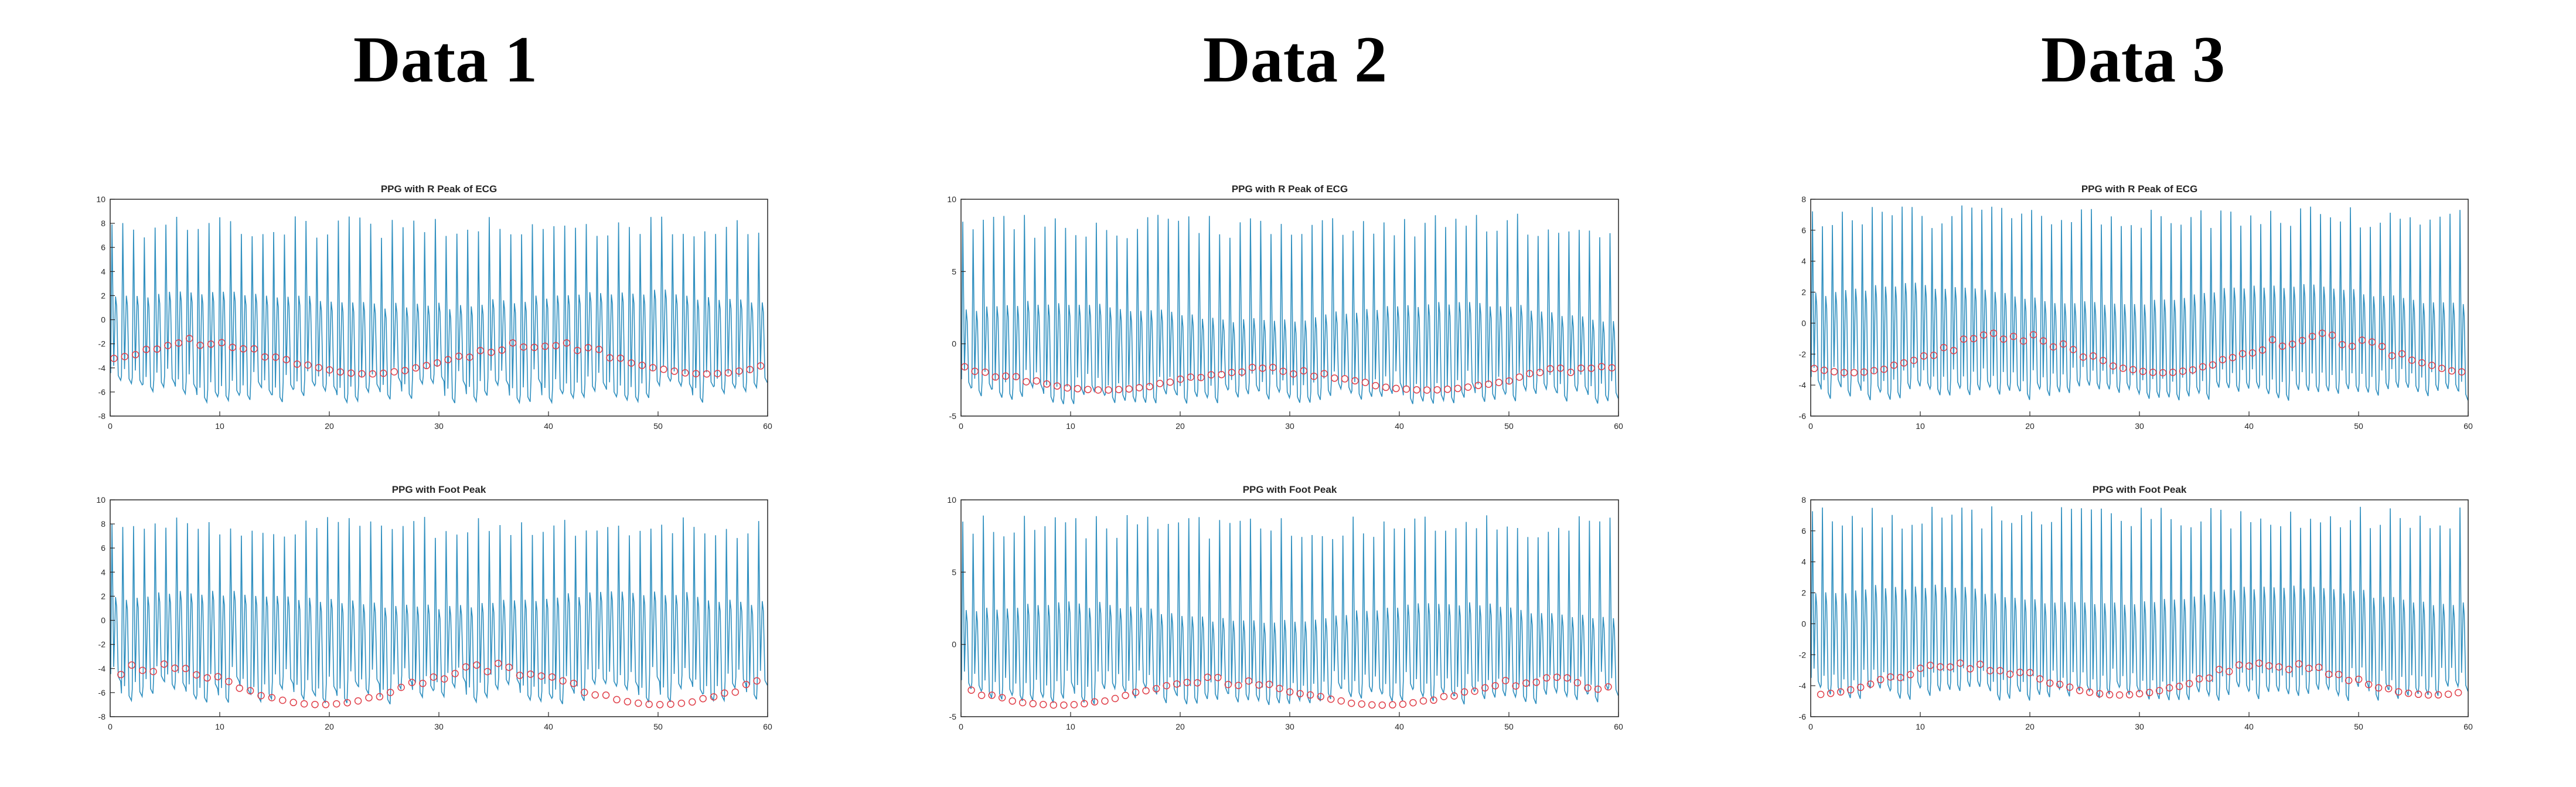  I want to click on y-tick-label: -5, so click(953, 716).